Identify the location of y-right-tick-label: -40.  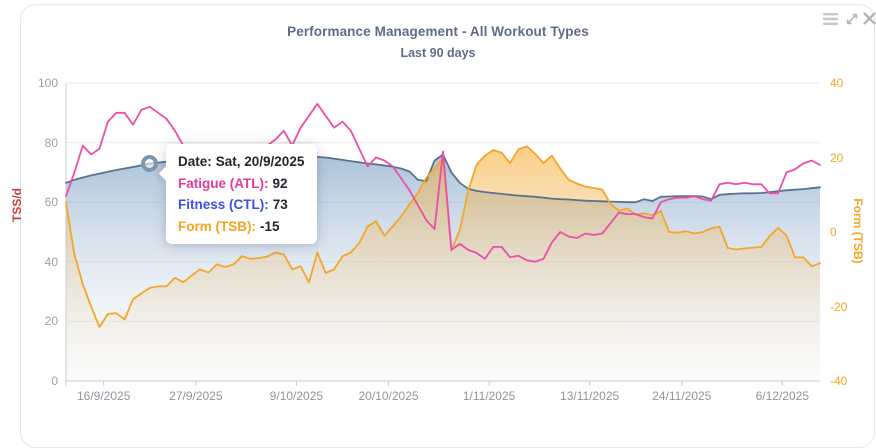
(839, 381).